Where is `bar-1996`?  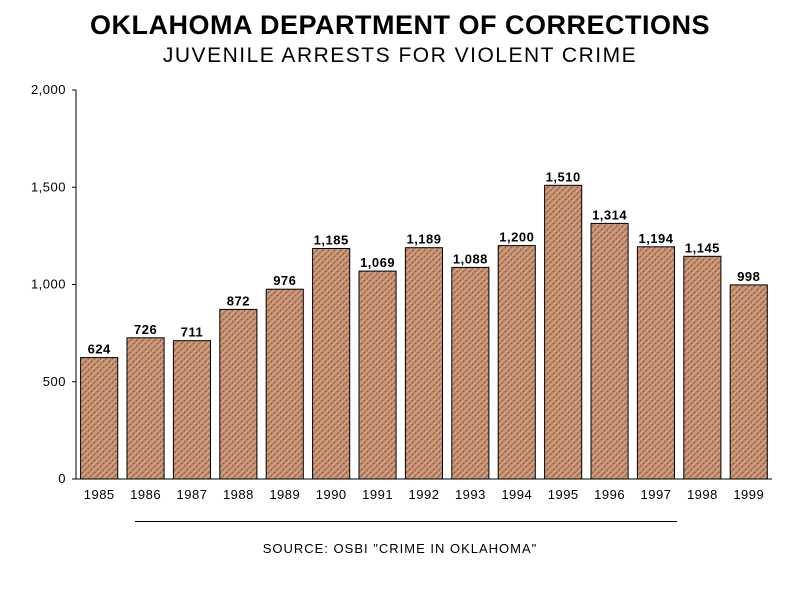 bar-1996 is located at coordinates (609, 351).